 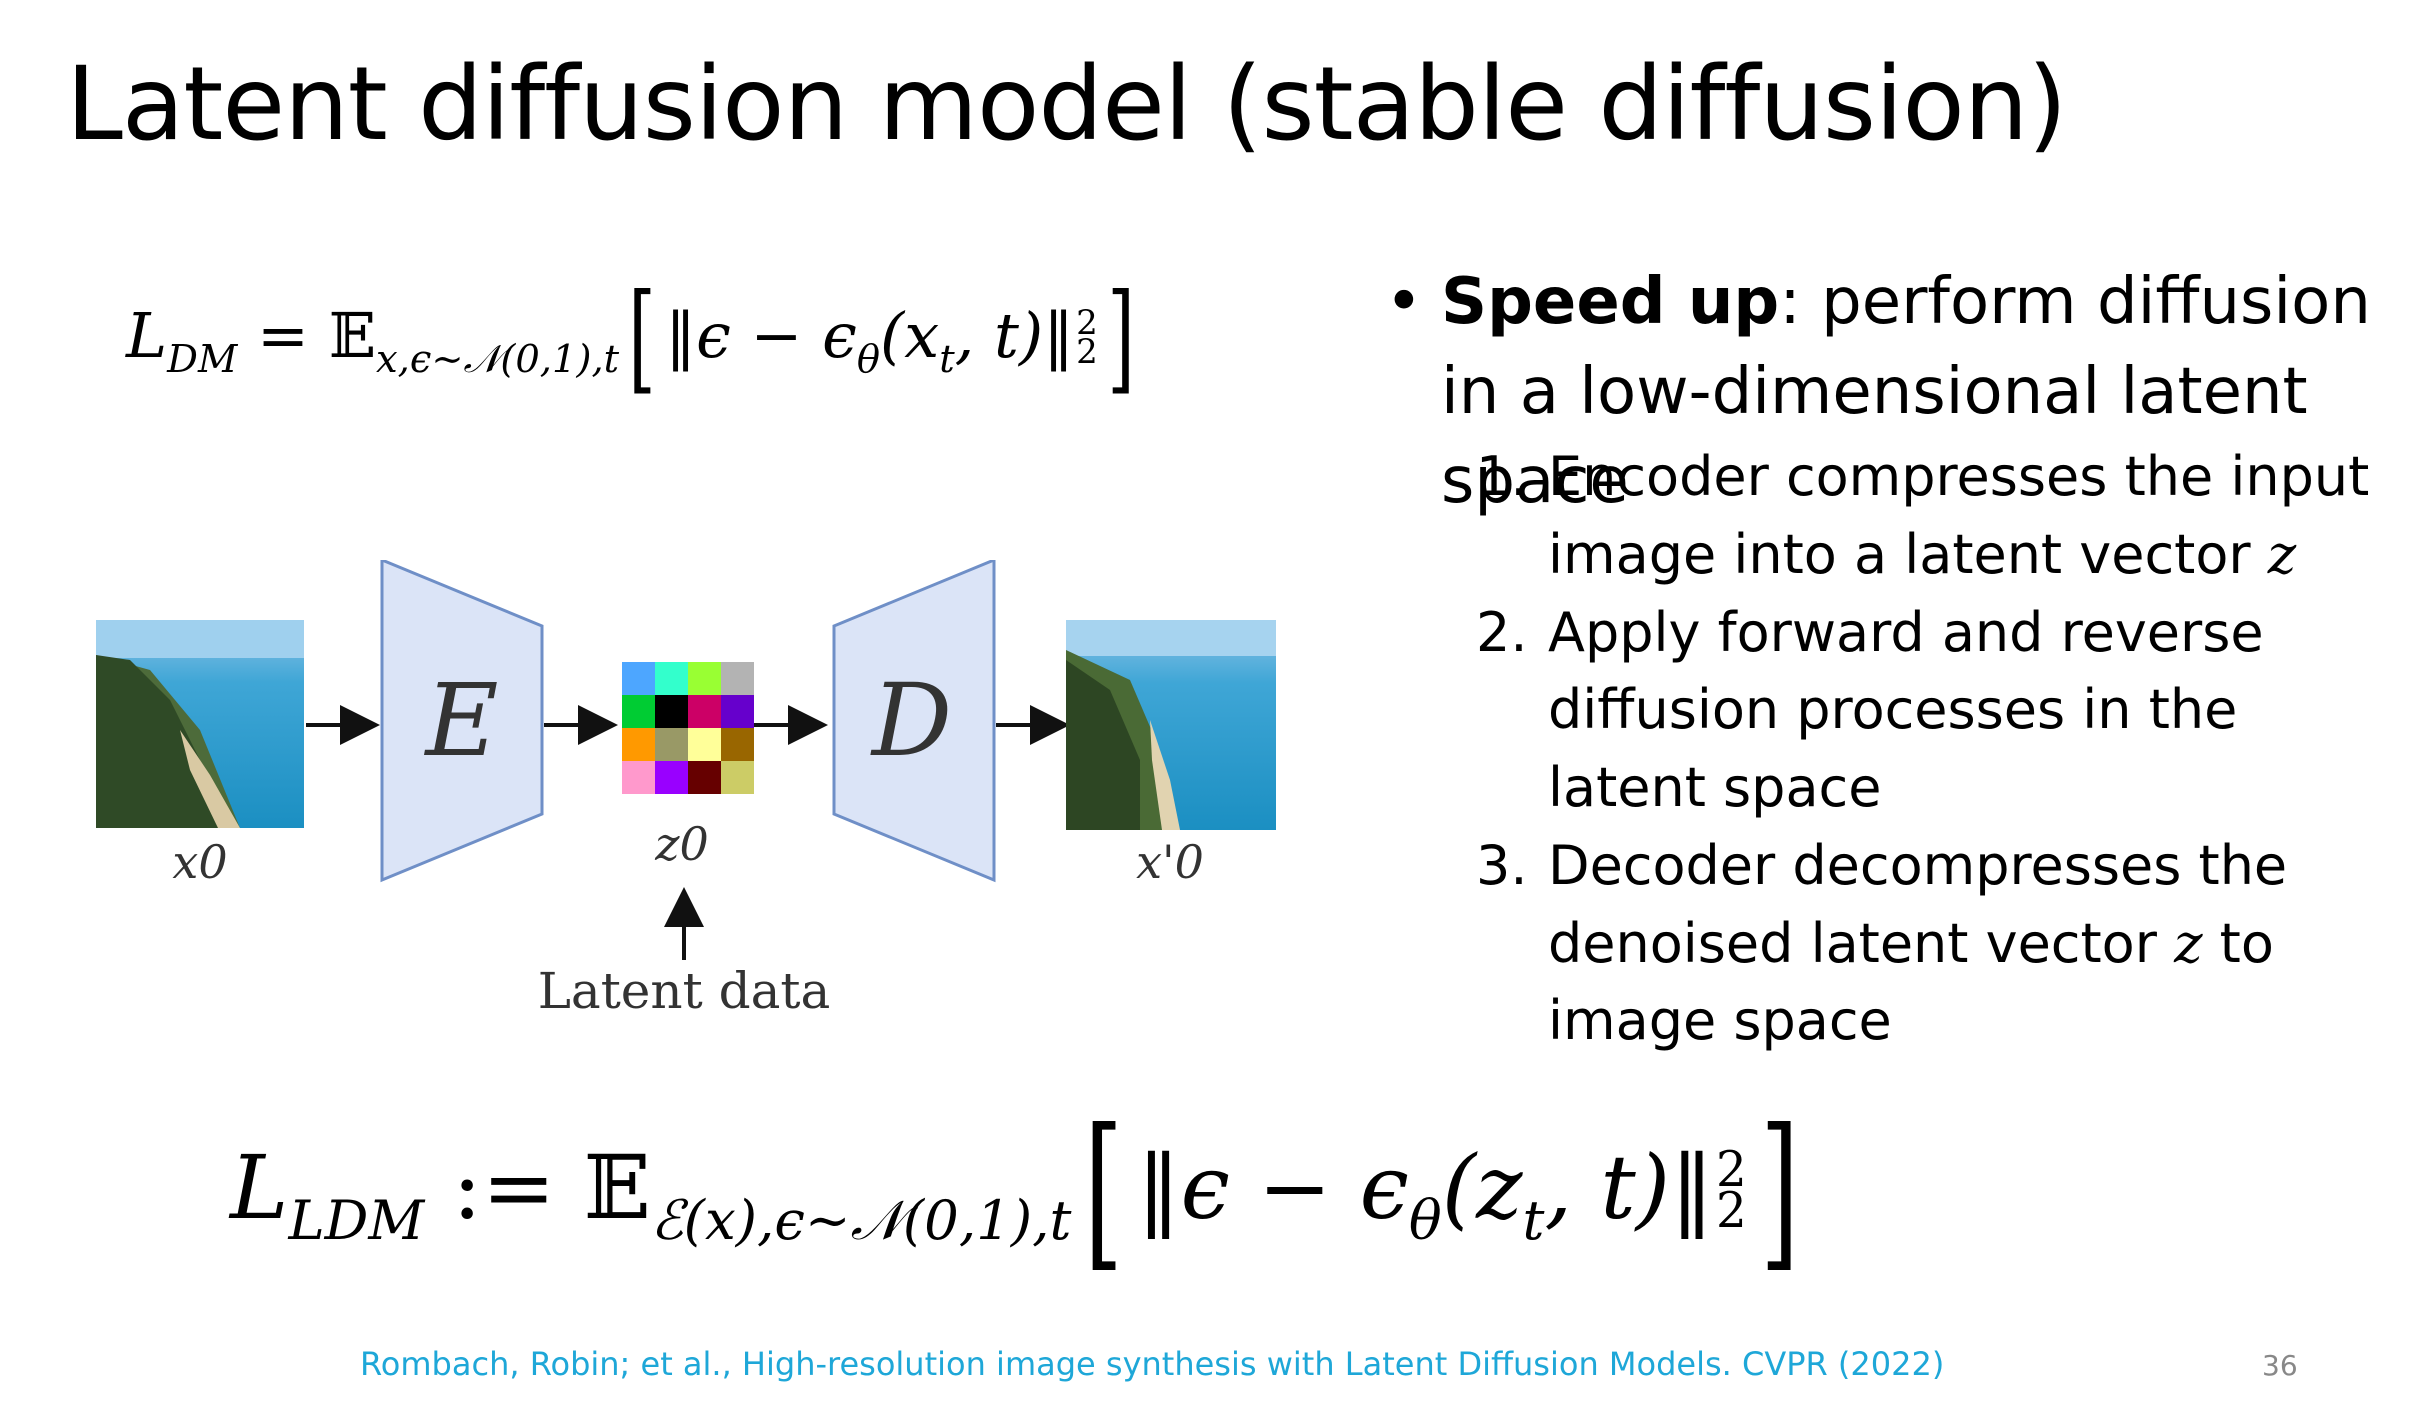 I want to click on eq1-sup: 2, so click(x=1087, y=323).